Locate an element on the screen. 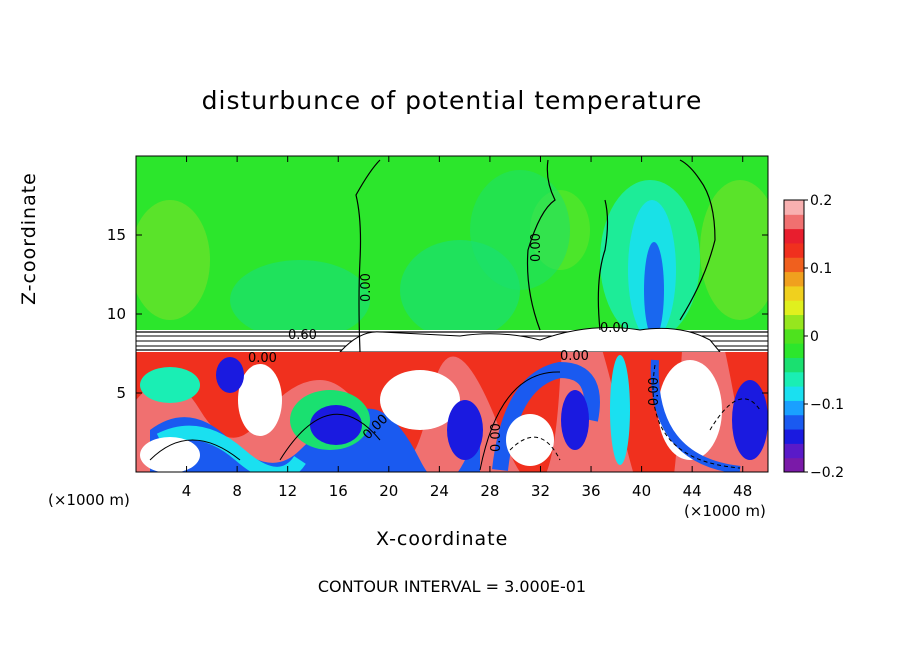 This screenshot has height=654, width=904. y-tick-label: 5 is located at coordinates (121, 393).